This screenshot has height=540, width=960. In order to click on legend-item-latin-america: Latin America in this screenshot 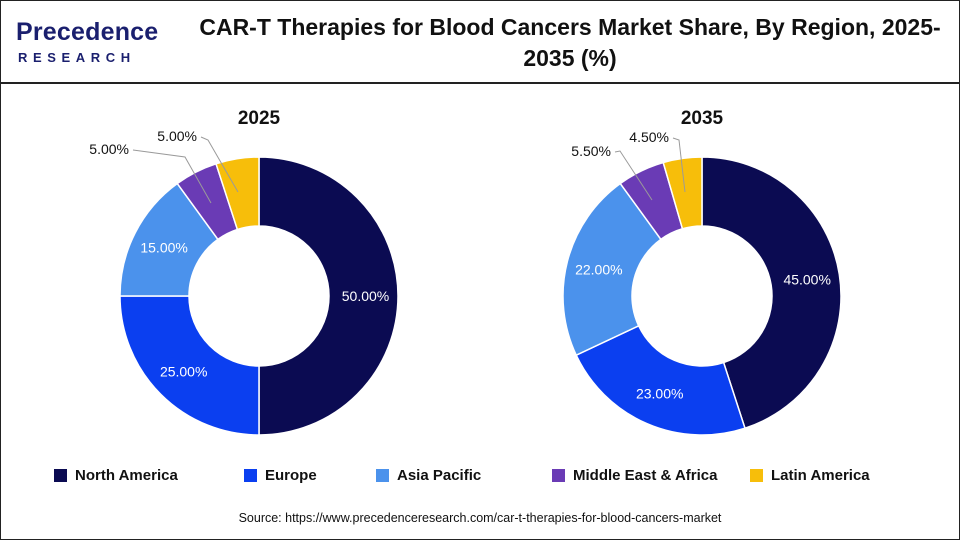, I will do `click(810, 475)`.